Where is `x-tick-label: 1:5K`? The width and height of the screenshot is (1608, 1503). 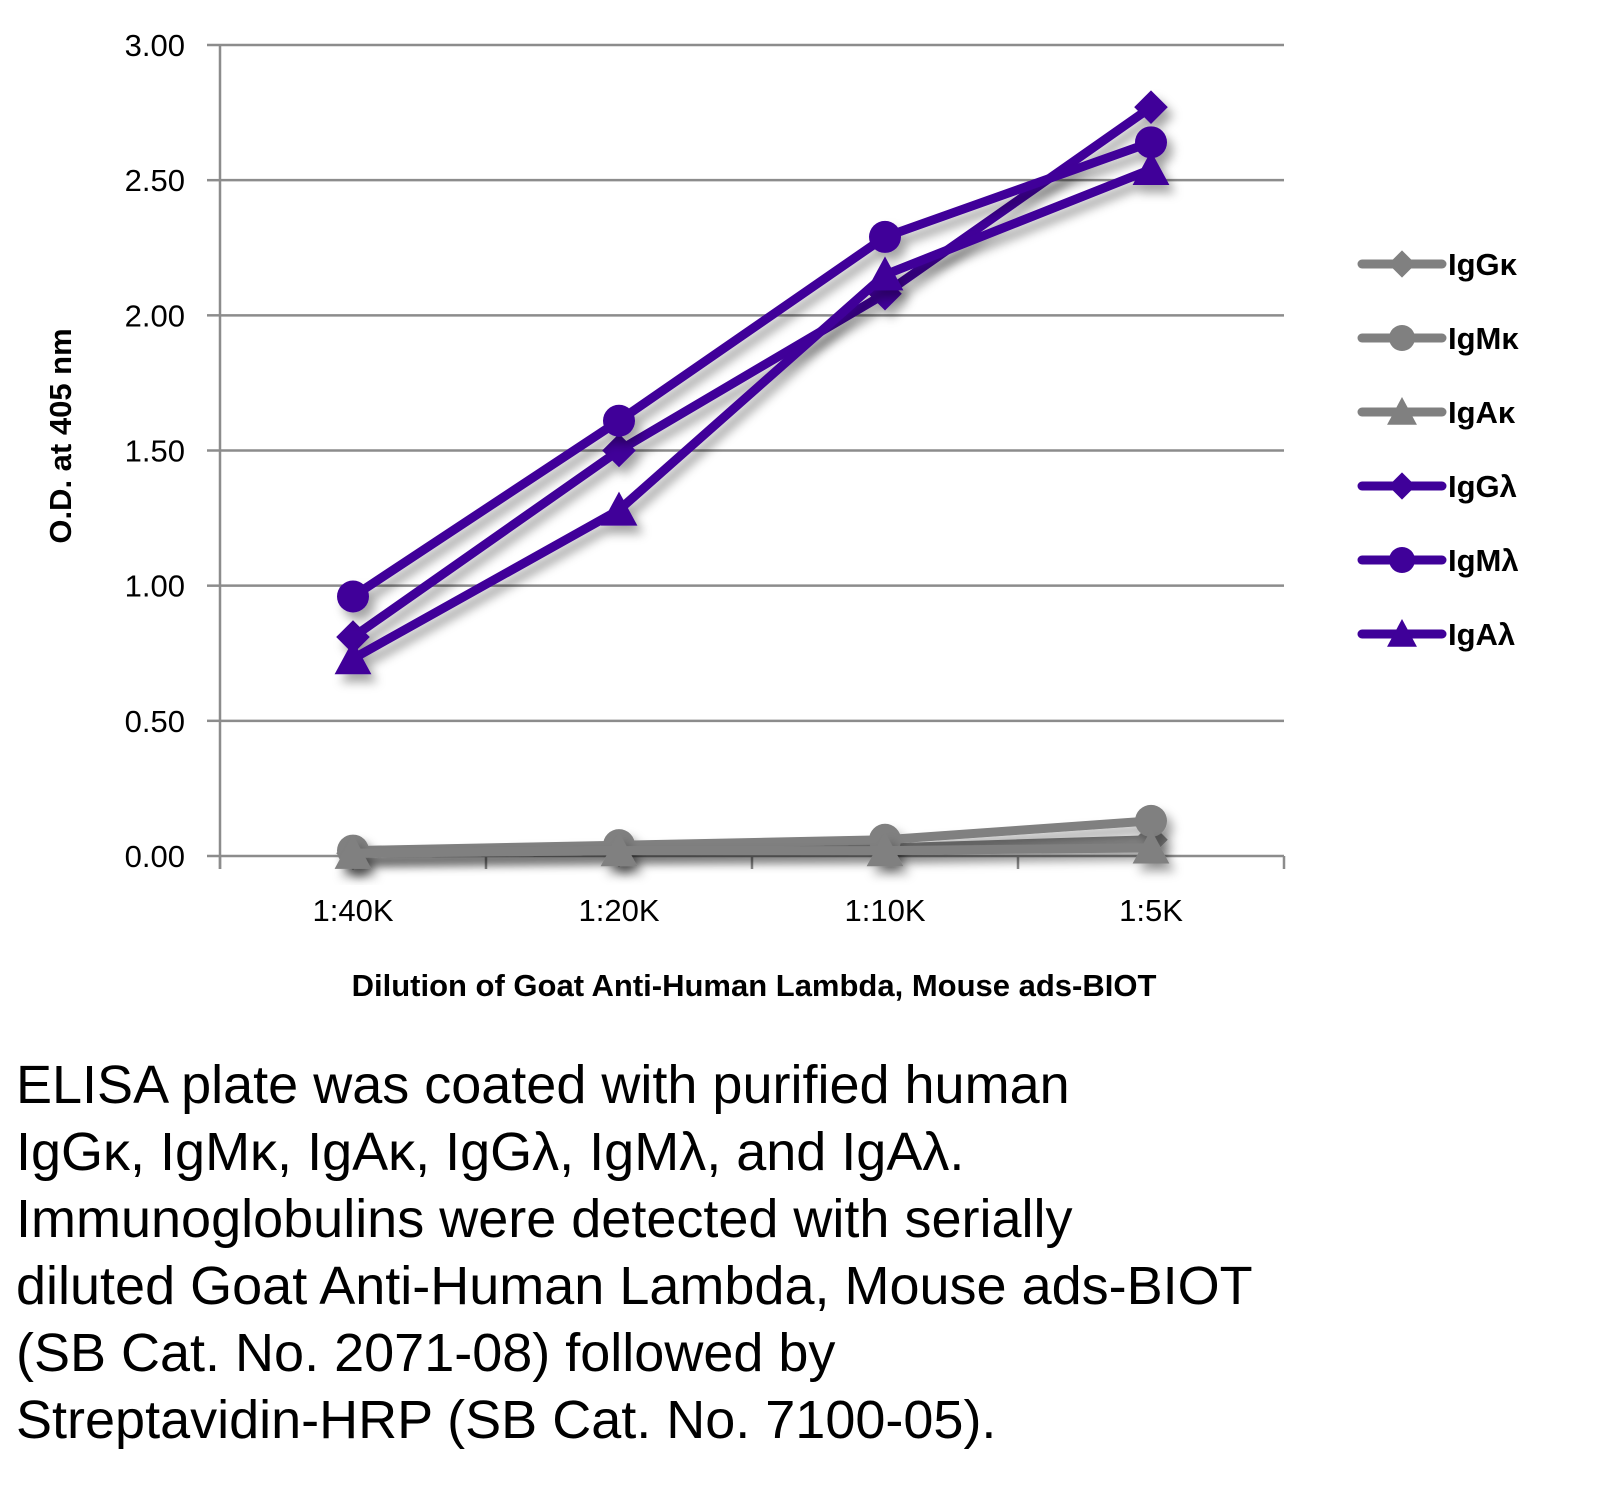 x-tick-label: 1:5K is located at coordinates (1151, 910).